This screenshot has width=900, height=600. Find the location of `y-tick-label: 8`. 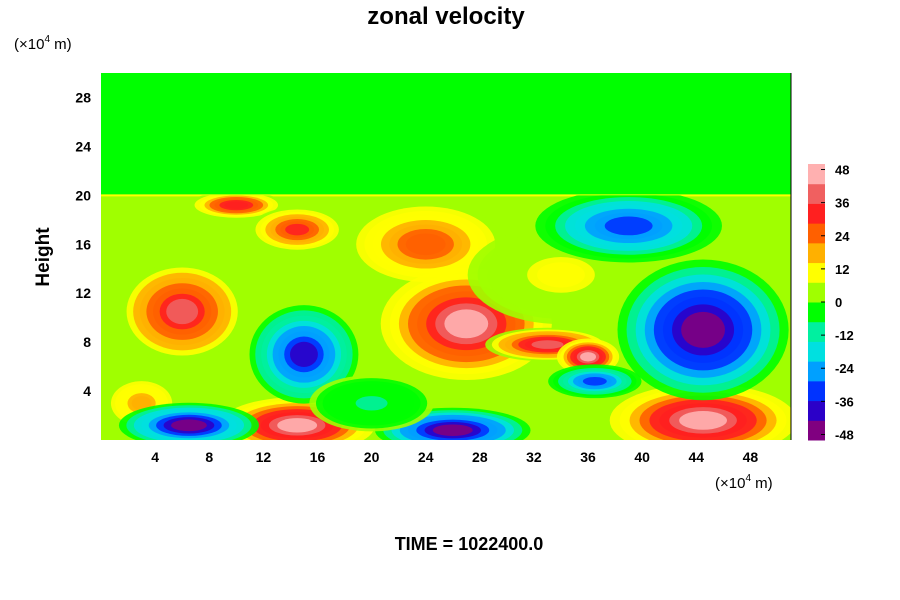

y-tick-label: 8 is located at coordinates (87, 342).